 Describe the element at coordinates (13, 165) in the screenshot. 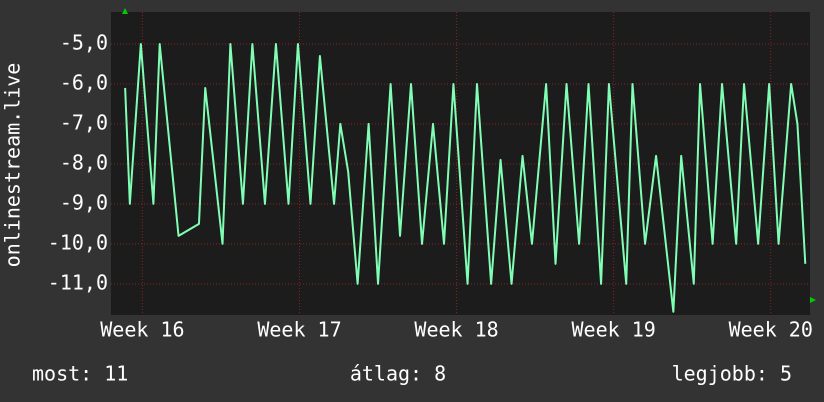

I see `y-axis-label: onlinestream.live` at that location.